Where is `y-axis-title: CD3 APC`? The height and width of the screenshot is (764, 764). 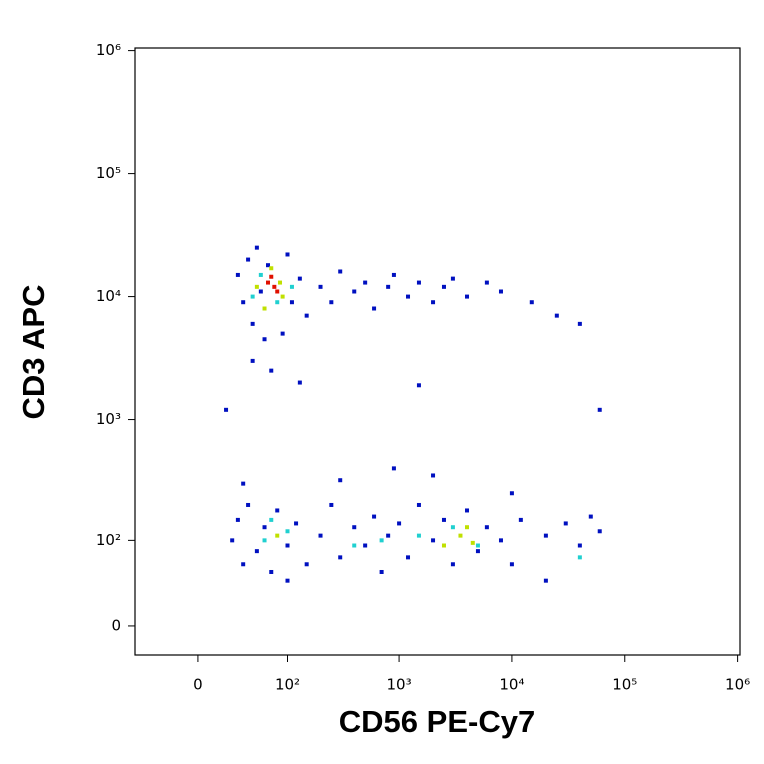
y-axis-title: CD3 APC is located at coordinates (33, 352).